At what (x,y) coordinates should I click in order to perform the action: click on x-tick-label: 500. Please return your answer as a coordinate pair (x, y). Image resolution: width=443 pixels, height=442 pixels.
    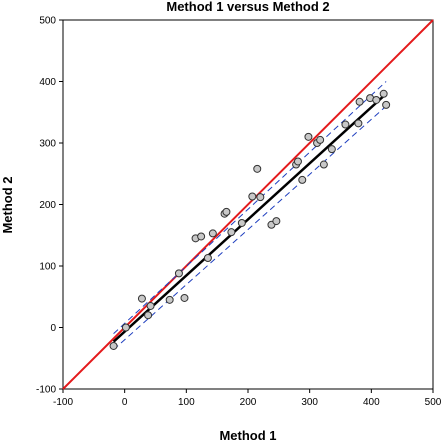
    Looking at the image, I should click on (433, 402).